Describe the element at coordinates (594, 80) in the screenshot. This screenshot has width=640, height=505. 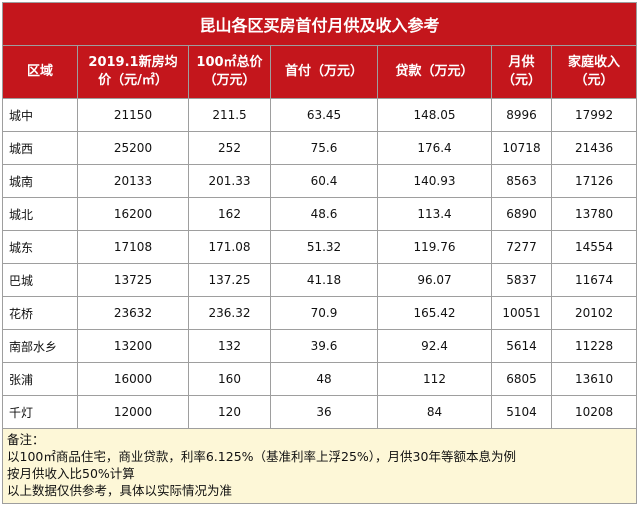
I see `header-income-line2: （元）` at that location.